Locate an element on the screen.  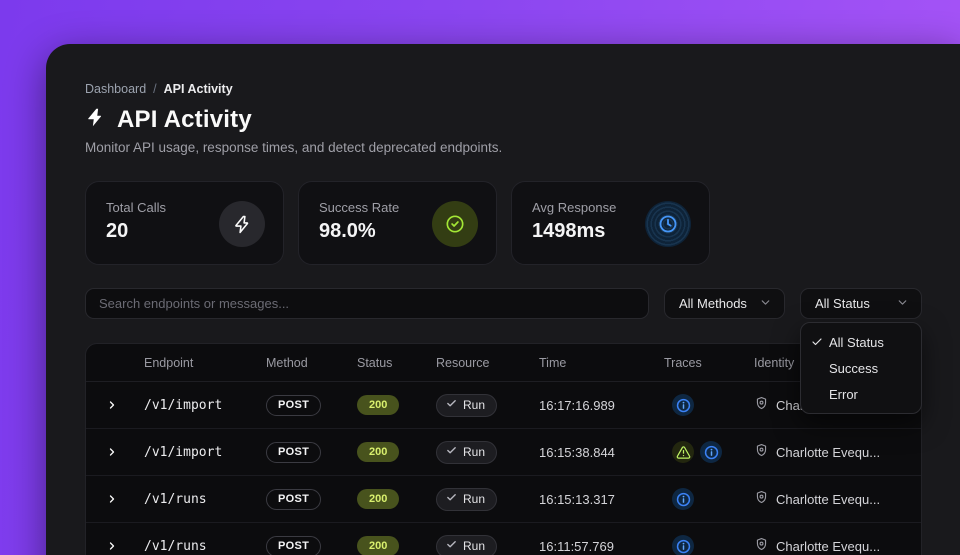
column-header-traces: Traces is located at coordinates (683, 362).